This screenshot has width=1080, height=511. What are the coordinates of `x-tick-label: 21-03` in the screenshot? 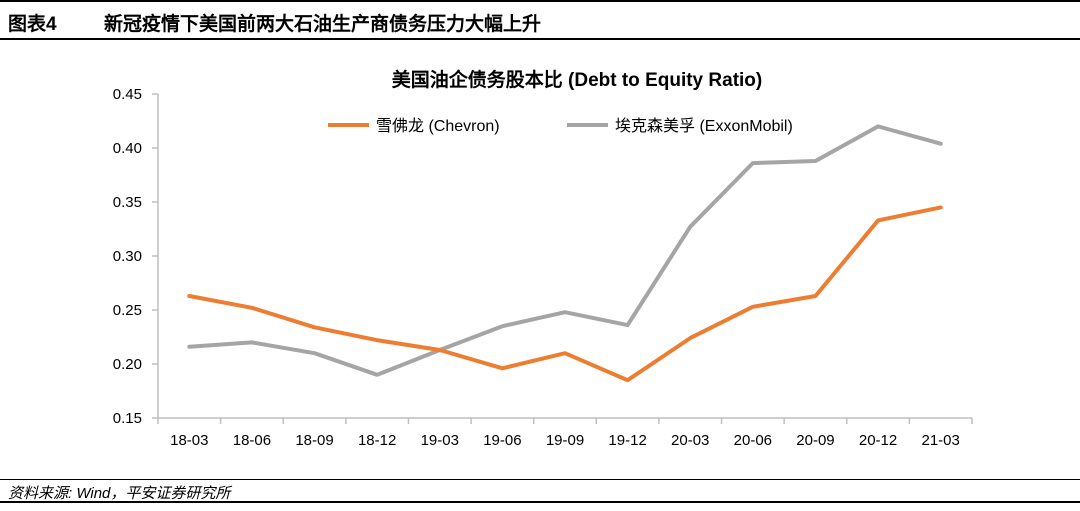 It's located at (941, 440).